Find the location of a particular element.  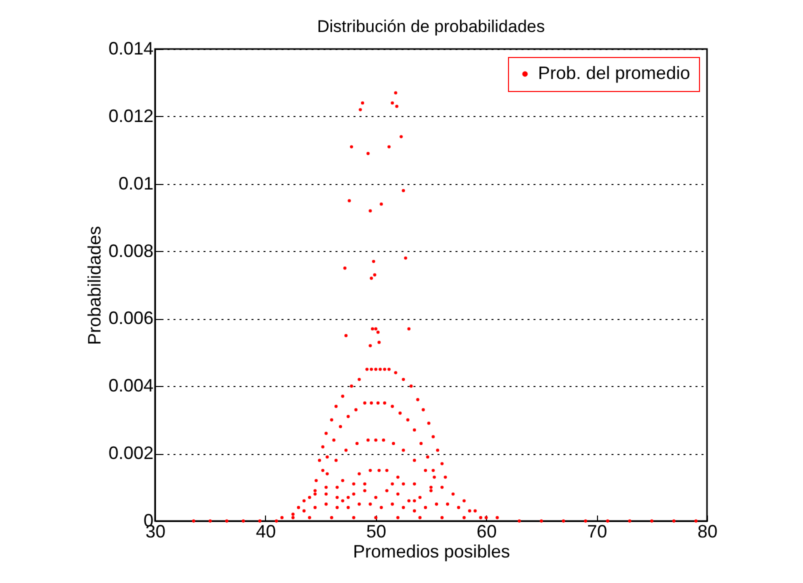

x-tick-label: 40 is located at coordinates (266, 532).